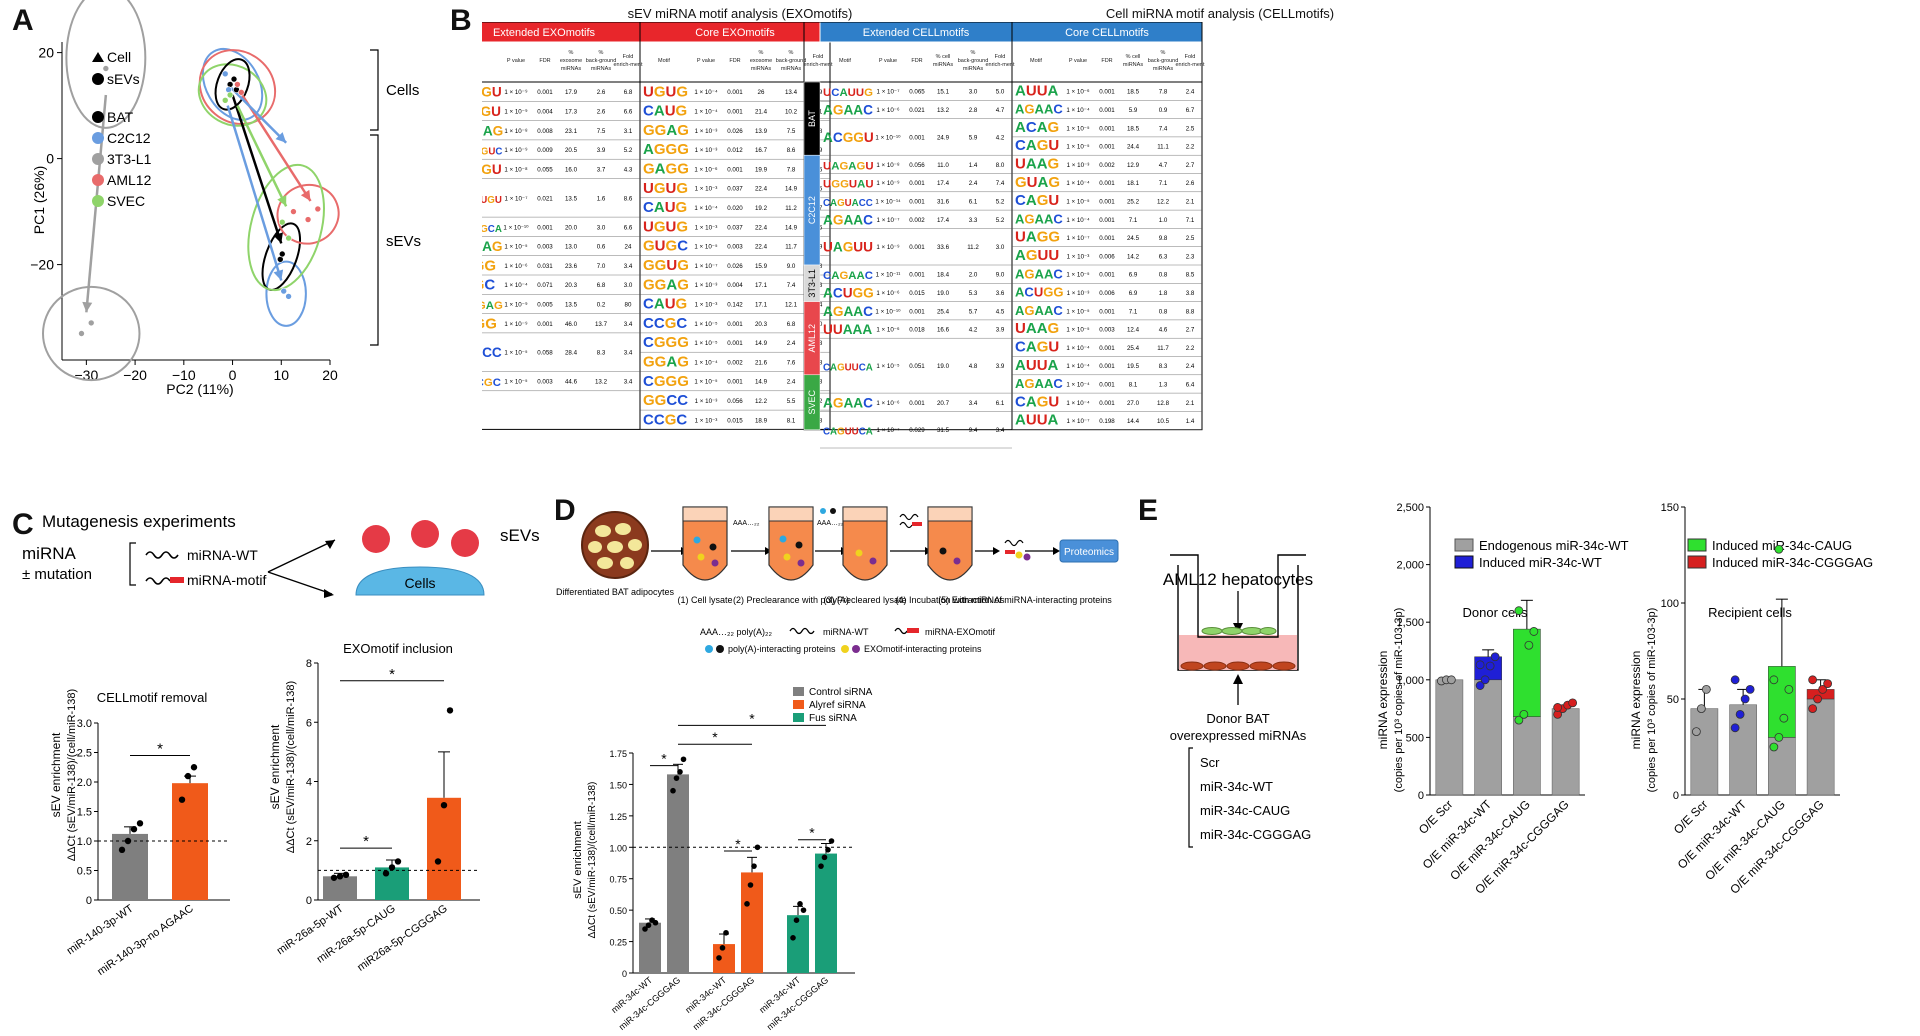 The width and height of the screenshot is (1920, 1036). Describe the element at coordinates (1000, 275) in the screenshot. I see `table-cell: 9.0` at that location.